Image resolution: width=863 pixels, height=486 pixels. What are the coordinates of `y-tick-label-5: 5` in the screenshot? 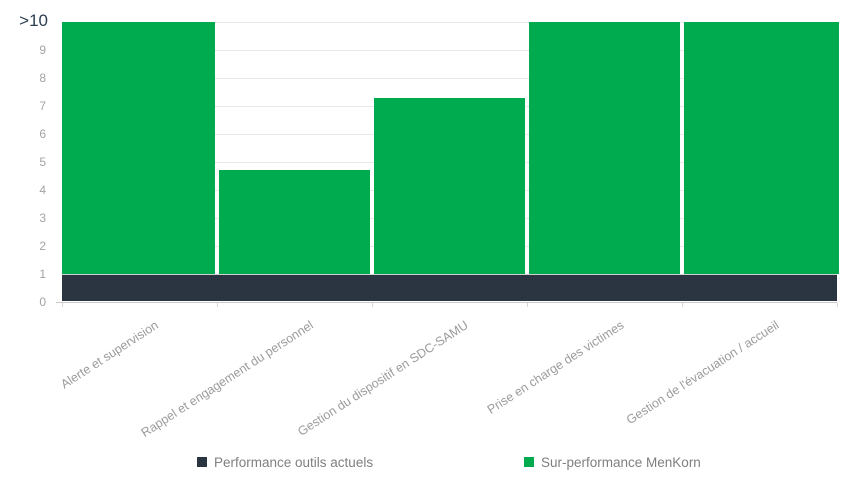 It's located at (42, 162).